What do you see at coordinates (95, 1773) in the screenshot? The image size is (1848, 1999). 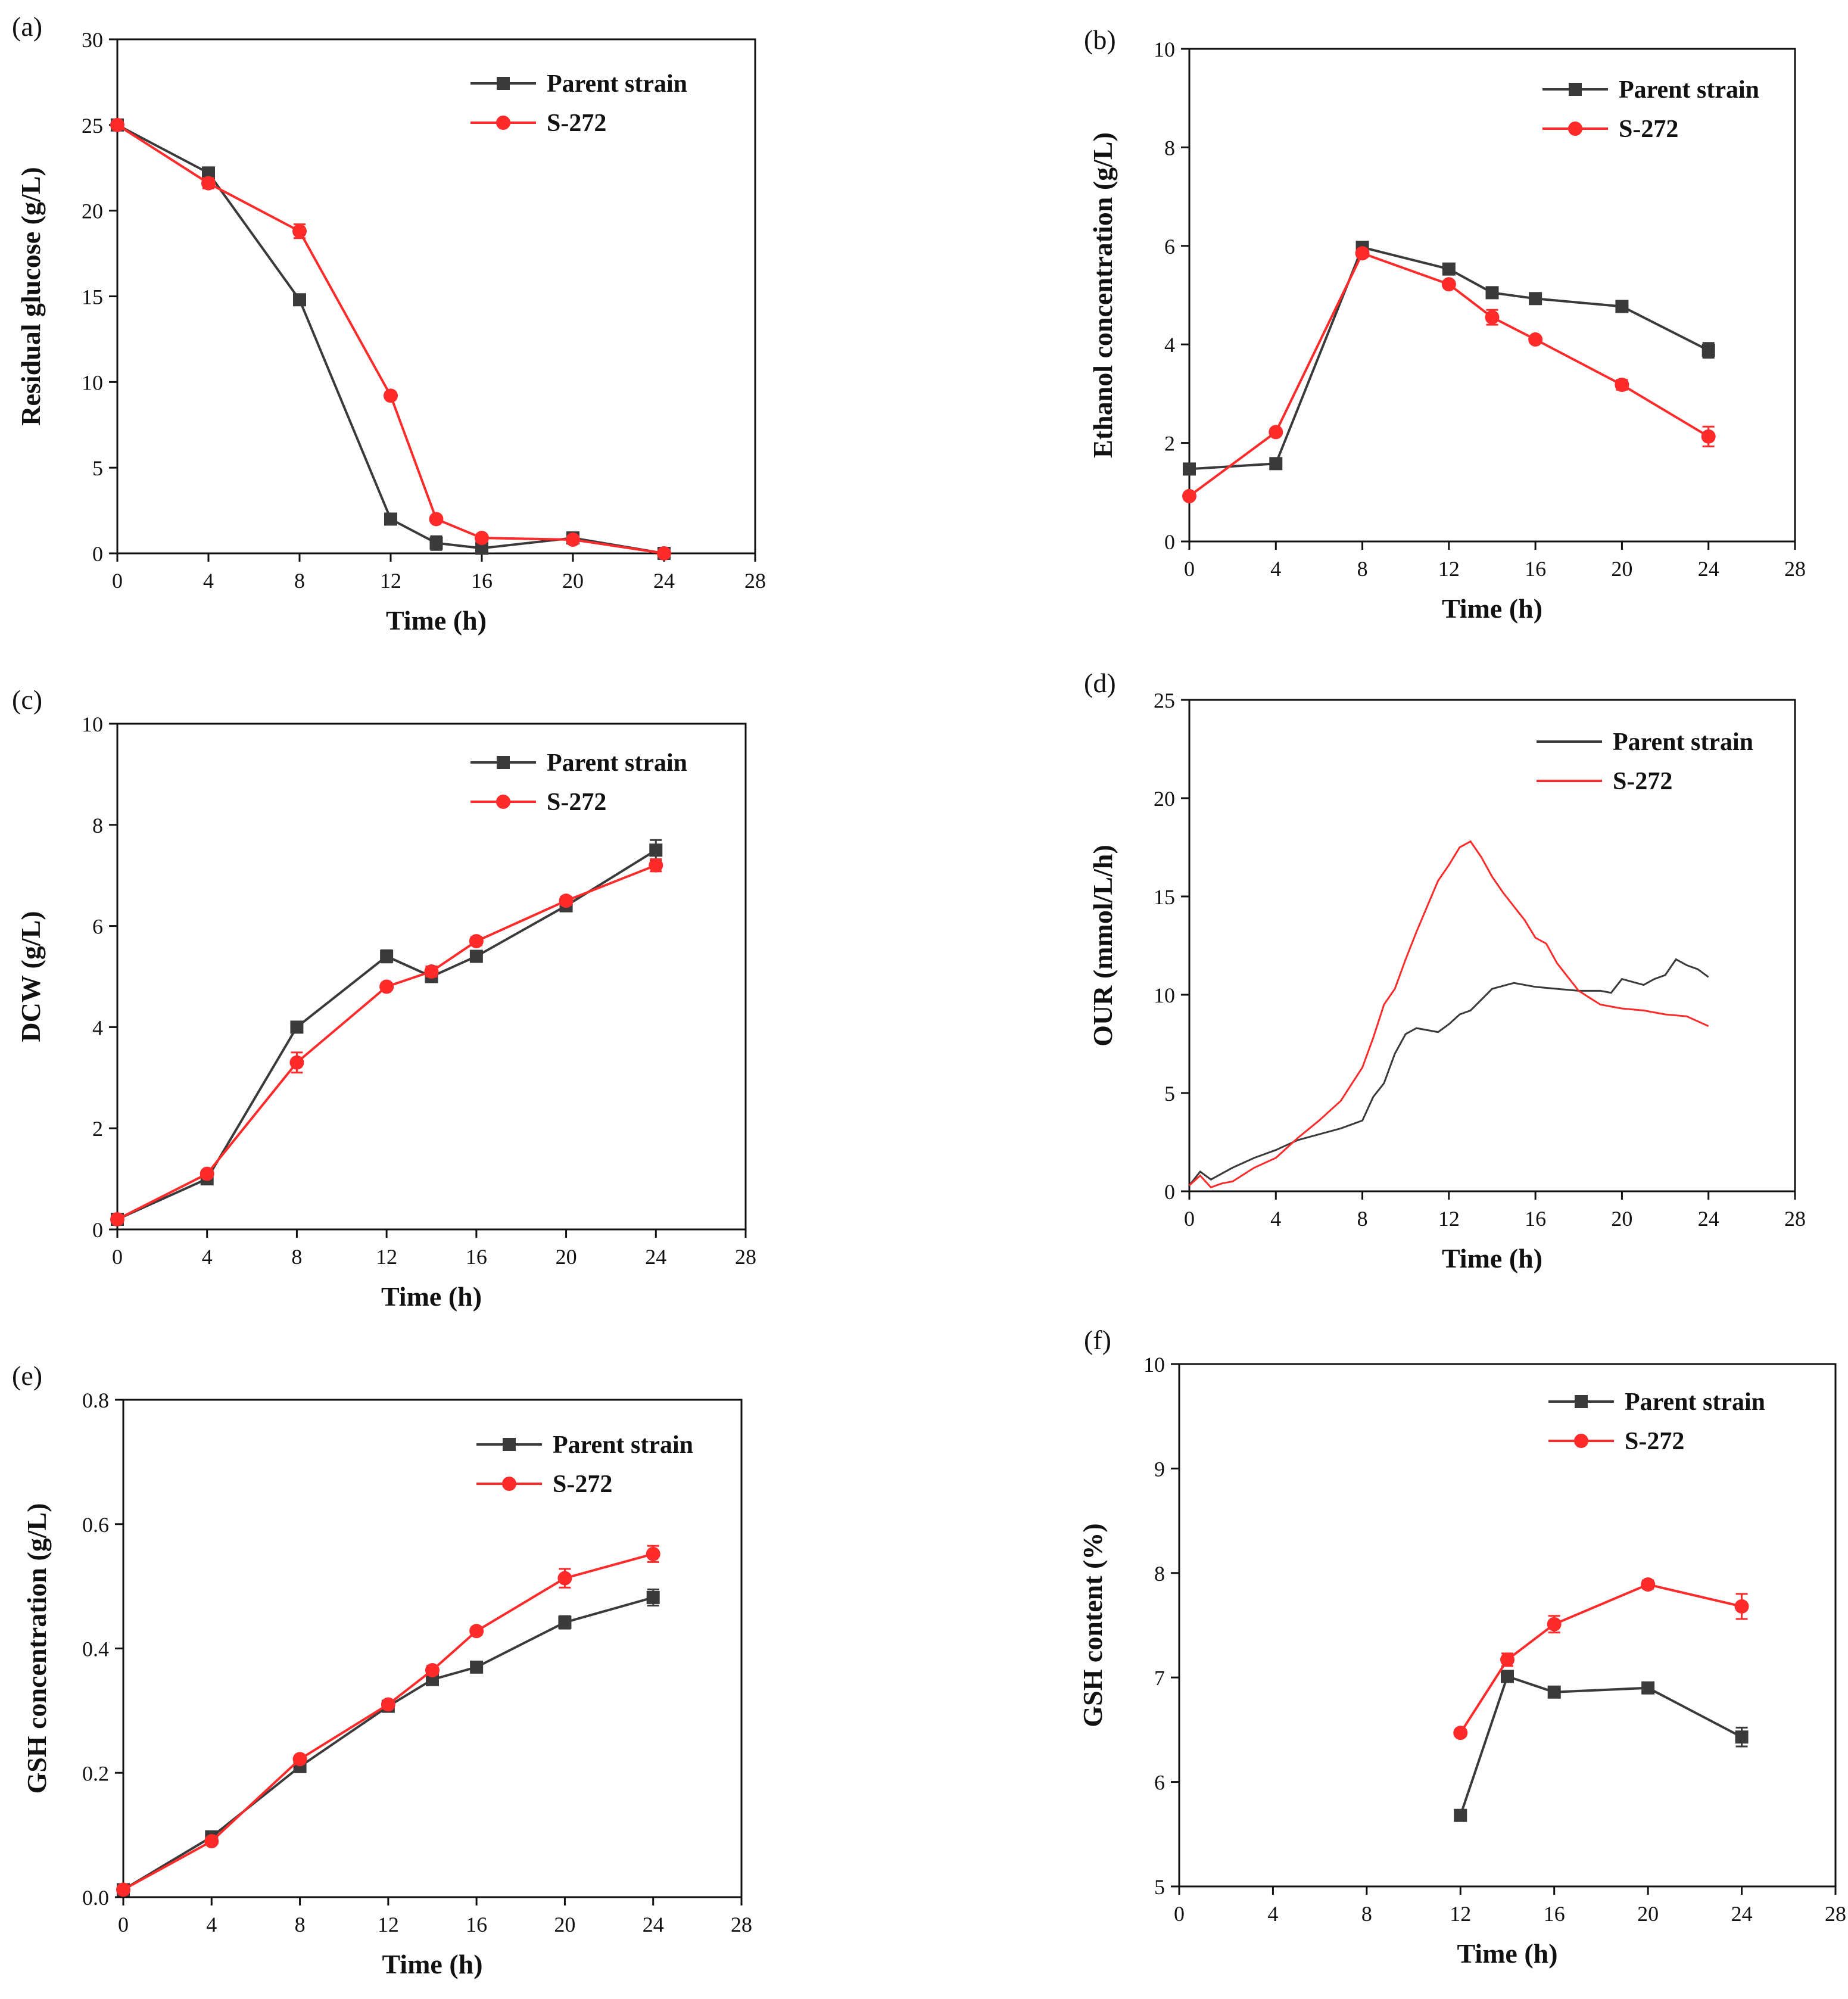 I see `y-tick-label: 0.2` at bounding box center [95, 1773].